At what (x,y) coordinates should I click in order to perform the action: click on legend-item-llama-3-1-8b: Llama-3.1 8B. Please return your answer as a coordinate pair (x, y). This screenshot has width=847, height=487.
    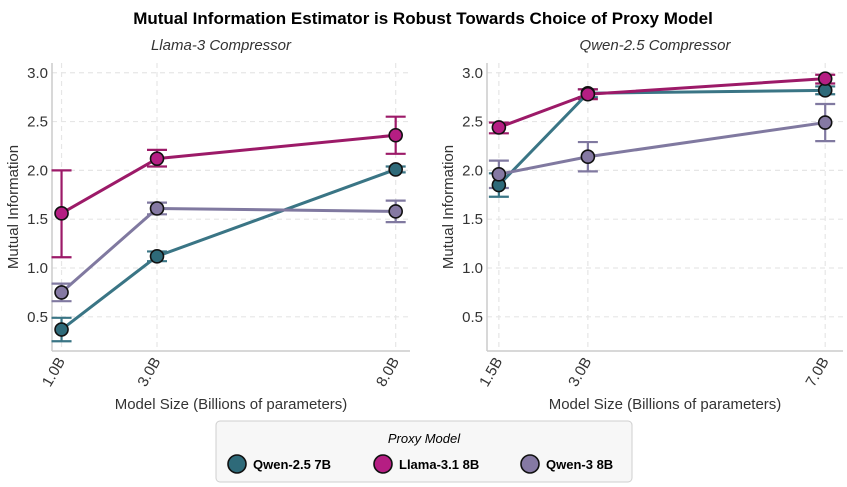
    Looking at the image, I should click on (426, 464).